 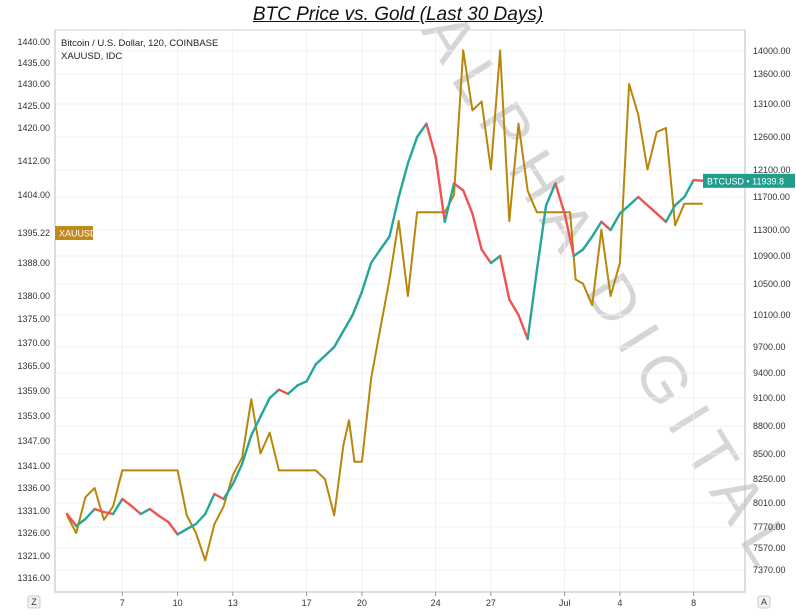 I want to click on right-tick-label: 9700.00, so click(x=769, y=347).